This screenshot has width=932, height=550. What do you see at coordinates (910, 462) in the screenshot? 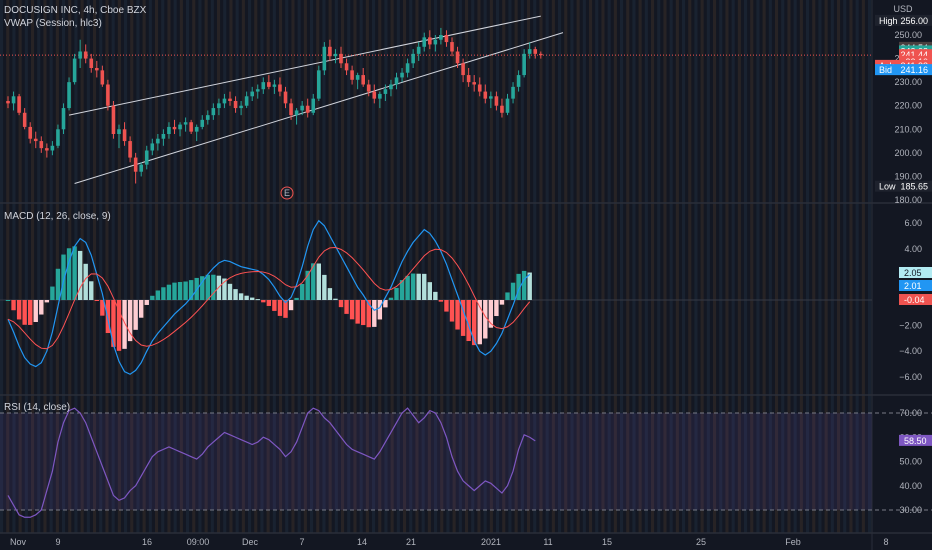
I see `rsi-tick-label: 50.00` at bounding box center [910, 462].